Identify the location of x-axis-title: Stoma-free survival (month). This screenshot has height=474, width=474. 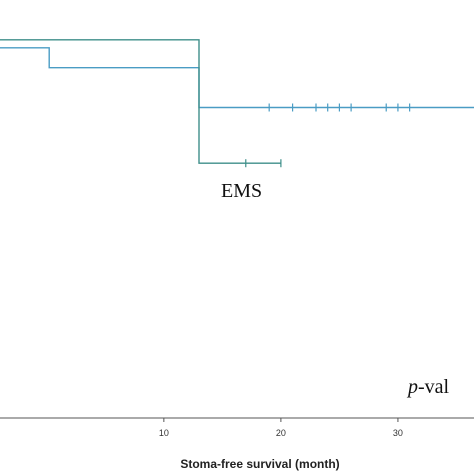
(259, 464).